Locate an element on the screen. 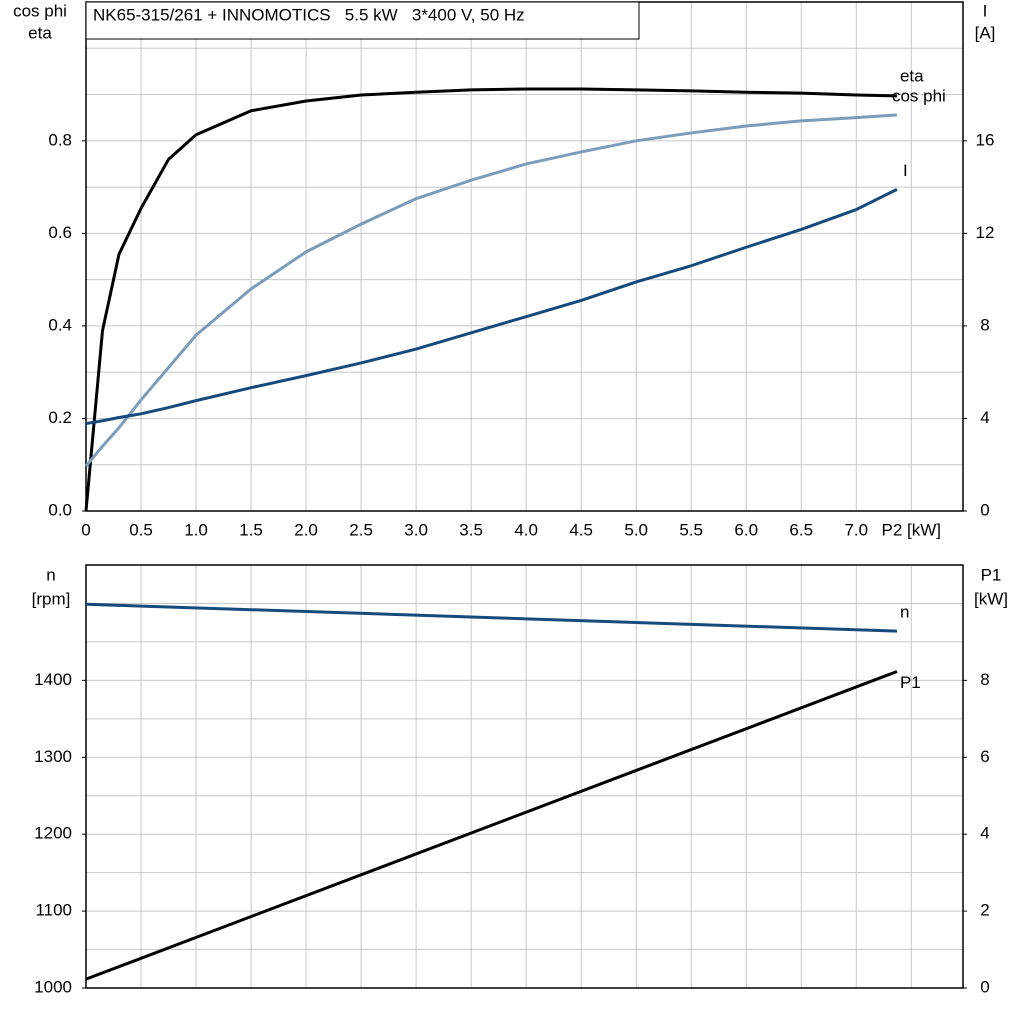 The image size is (1024, 1024). x-tick-label: 6.0 is located at coordinates (746, 529).